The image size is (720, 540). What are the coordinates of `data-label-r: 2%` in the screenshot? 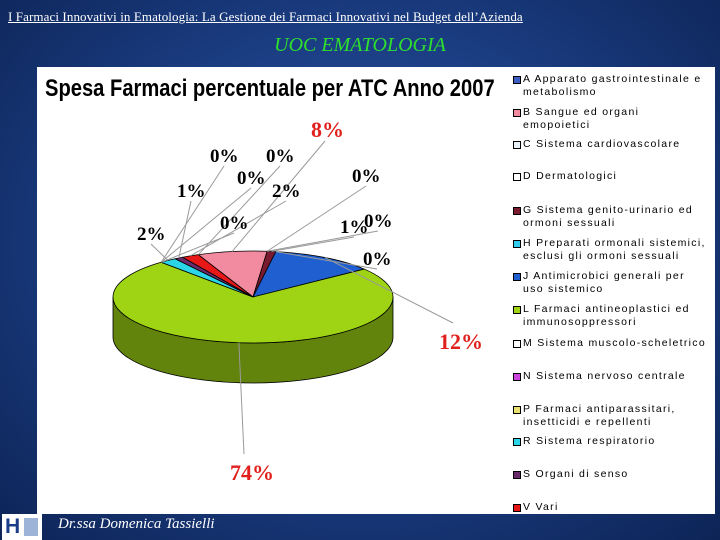 It's located at (151, 234).